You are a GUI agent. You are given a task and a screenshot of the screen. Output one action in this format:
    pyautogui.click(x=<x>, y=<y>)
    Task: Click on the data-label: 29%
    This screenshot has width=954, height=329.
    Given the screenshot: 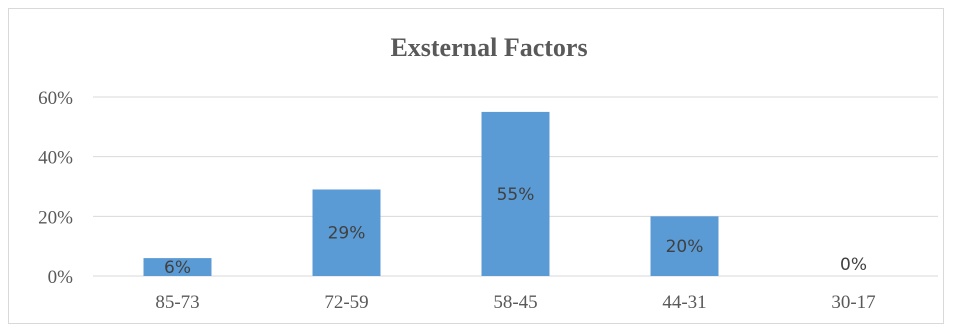 What is the action you would take?
    pyautogui.click(x=347, y=234)
    